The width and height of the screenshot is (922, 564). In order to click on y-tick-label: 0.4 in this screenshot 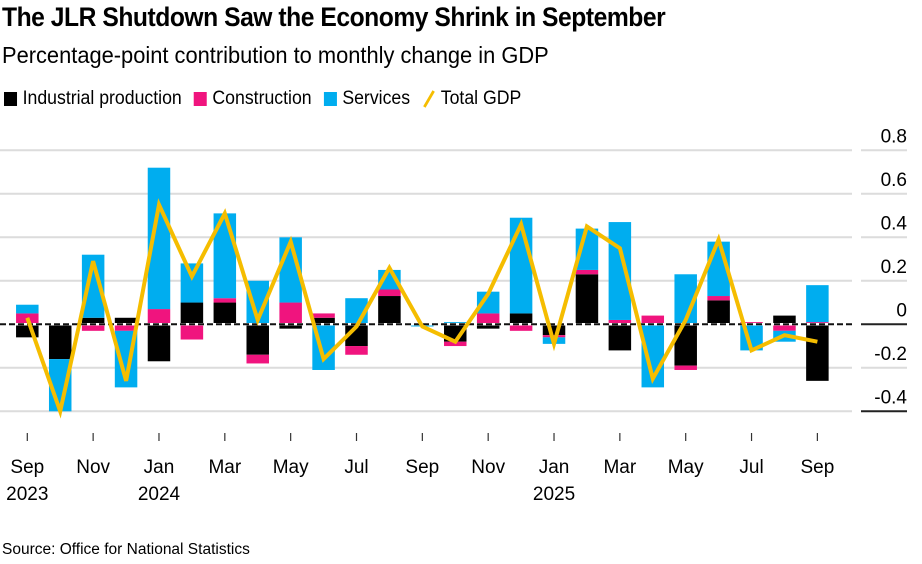, I will do `click(894, 223)`.